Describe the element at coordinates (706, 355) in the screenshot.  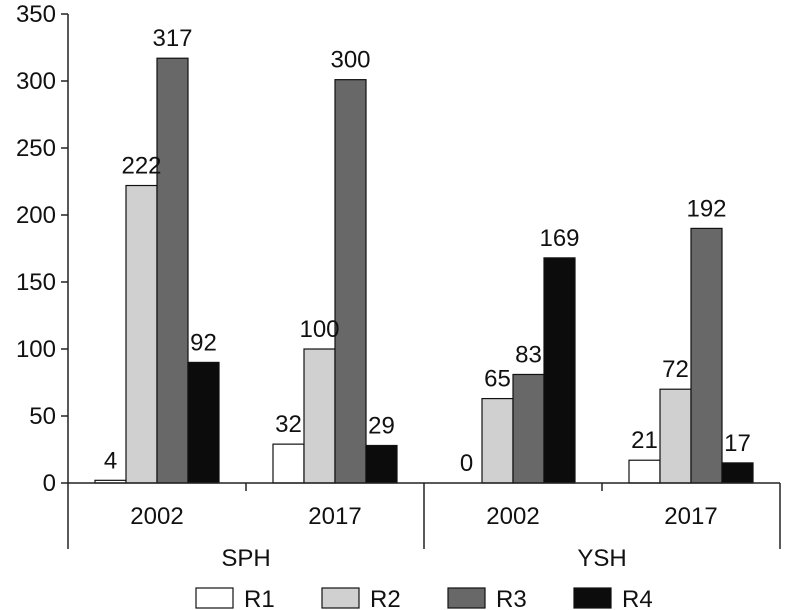
I see `bar-r3-ysh-2017` at that location.